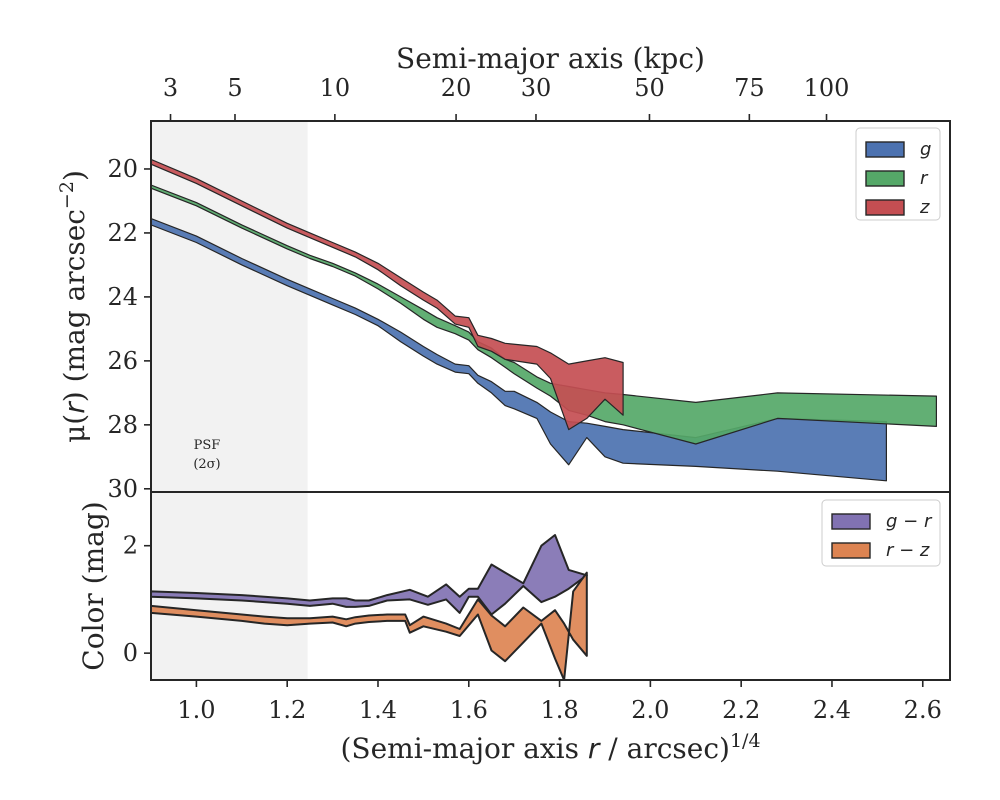  Describe the element at coordinates (229, 586) in the screenshot. I see `psf-shaded-region-color` at that location.